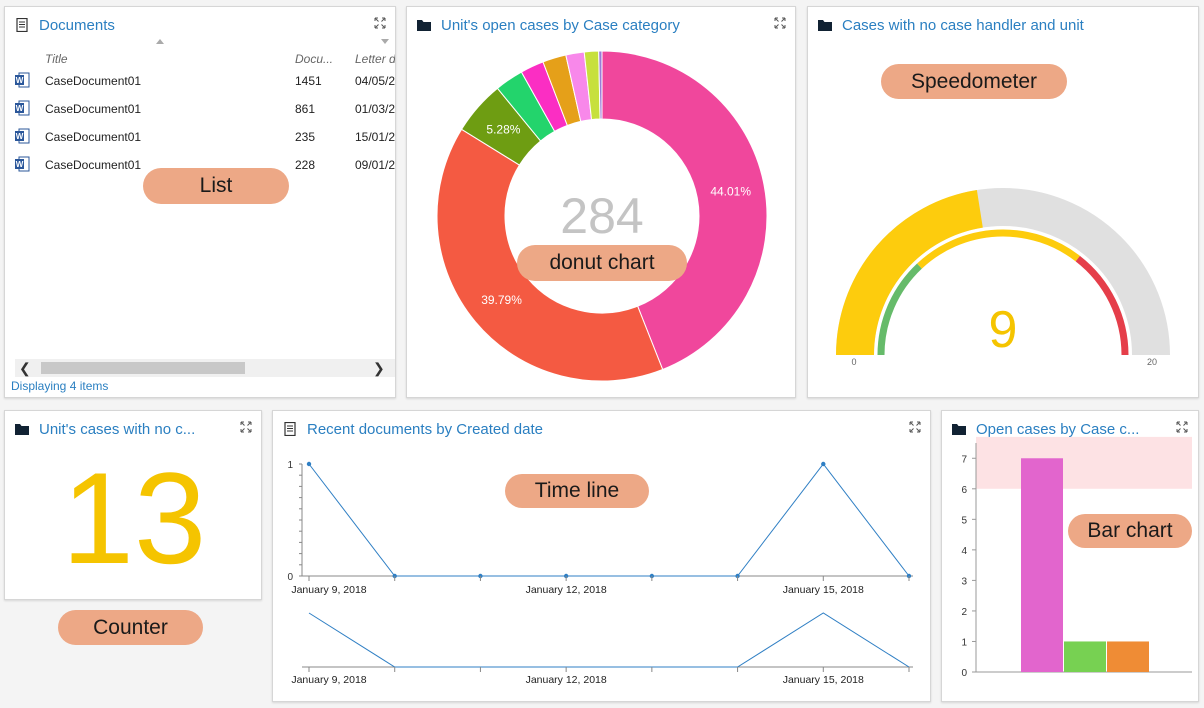  Describe the element at coordinates (964, 459) in the screenshot. I see `bar-y-tick-label: 7` at that location.